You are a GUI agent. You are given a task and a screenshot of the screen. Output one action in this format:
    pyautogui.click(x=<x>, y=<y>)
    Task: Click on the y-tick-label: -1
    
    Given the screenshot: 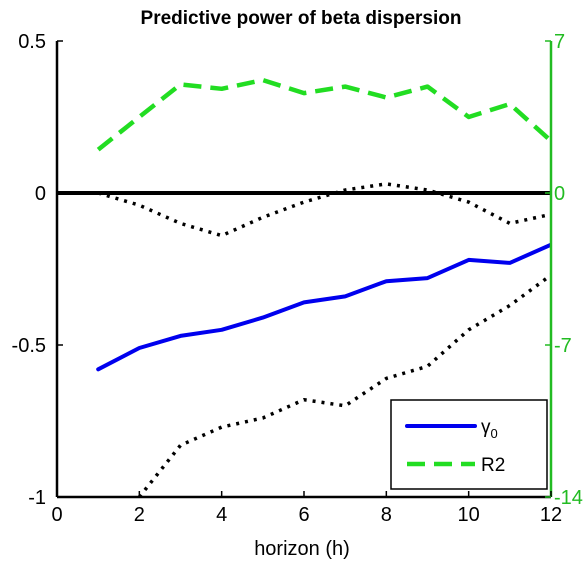 What is the action you would take?
    pyautogui.click(x=37, y=498)
    